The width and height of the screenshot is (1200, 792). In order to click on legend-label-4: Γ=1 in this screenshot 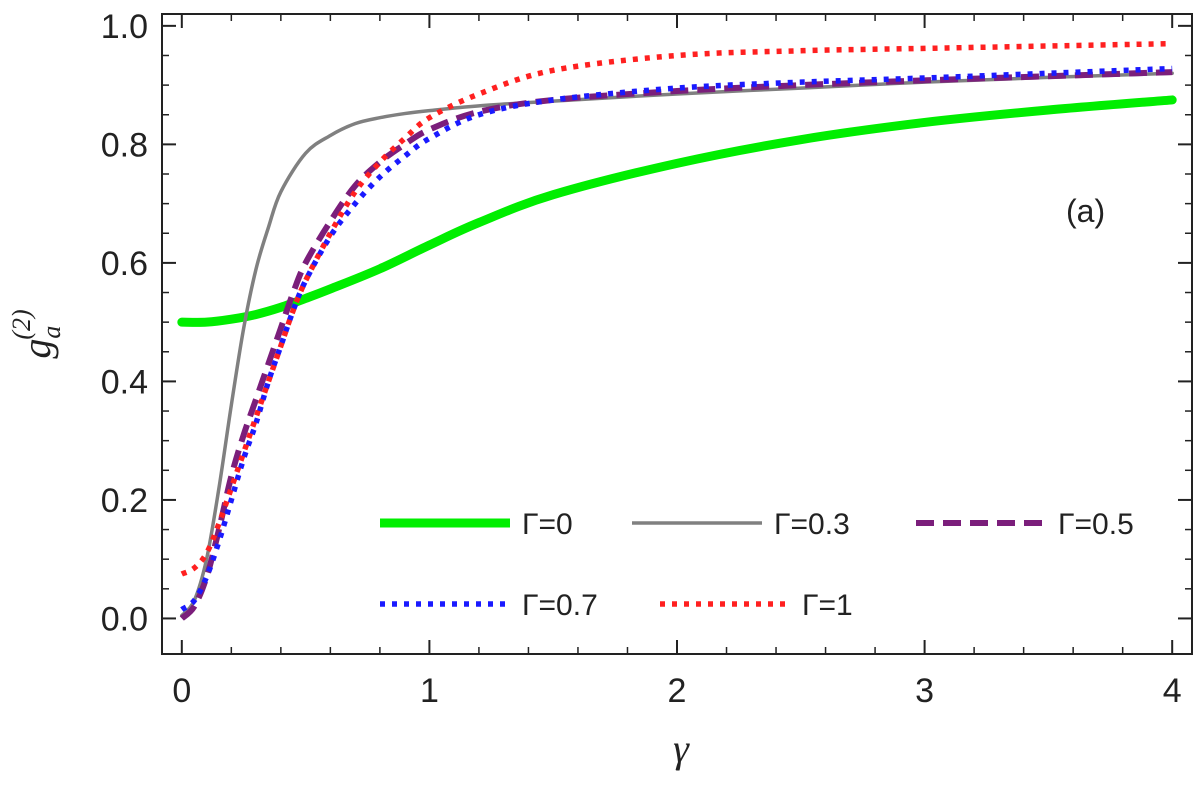, I will do `click(827, 605)`.